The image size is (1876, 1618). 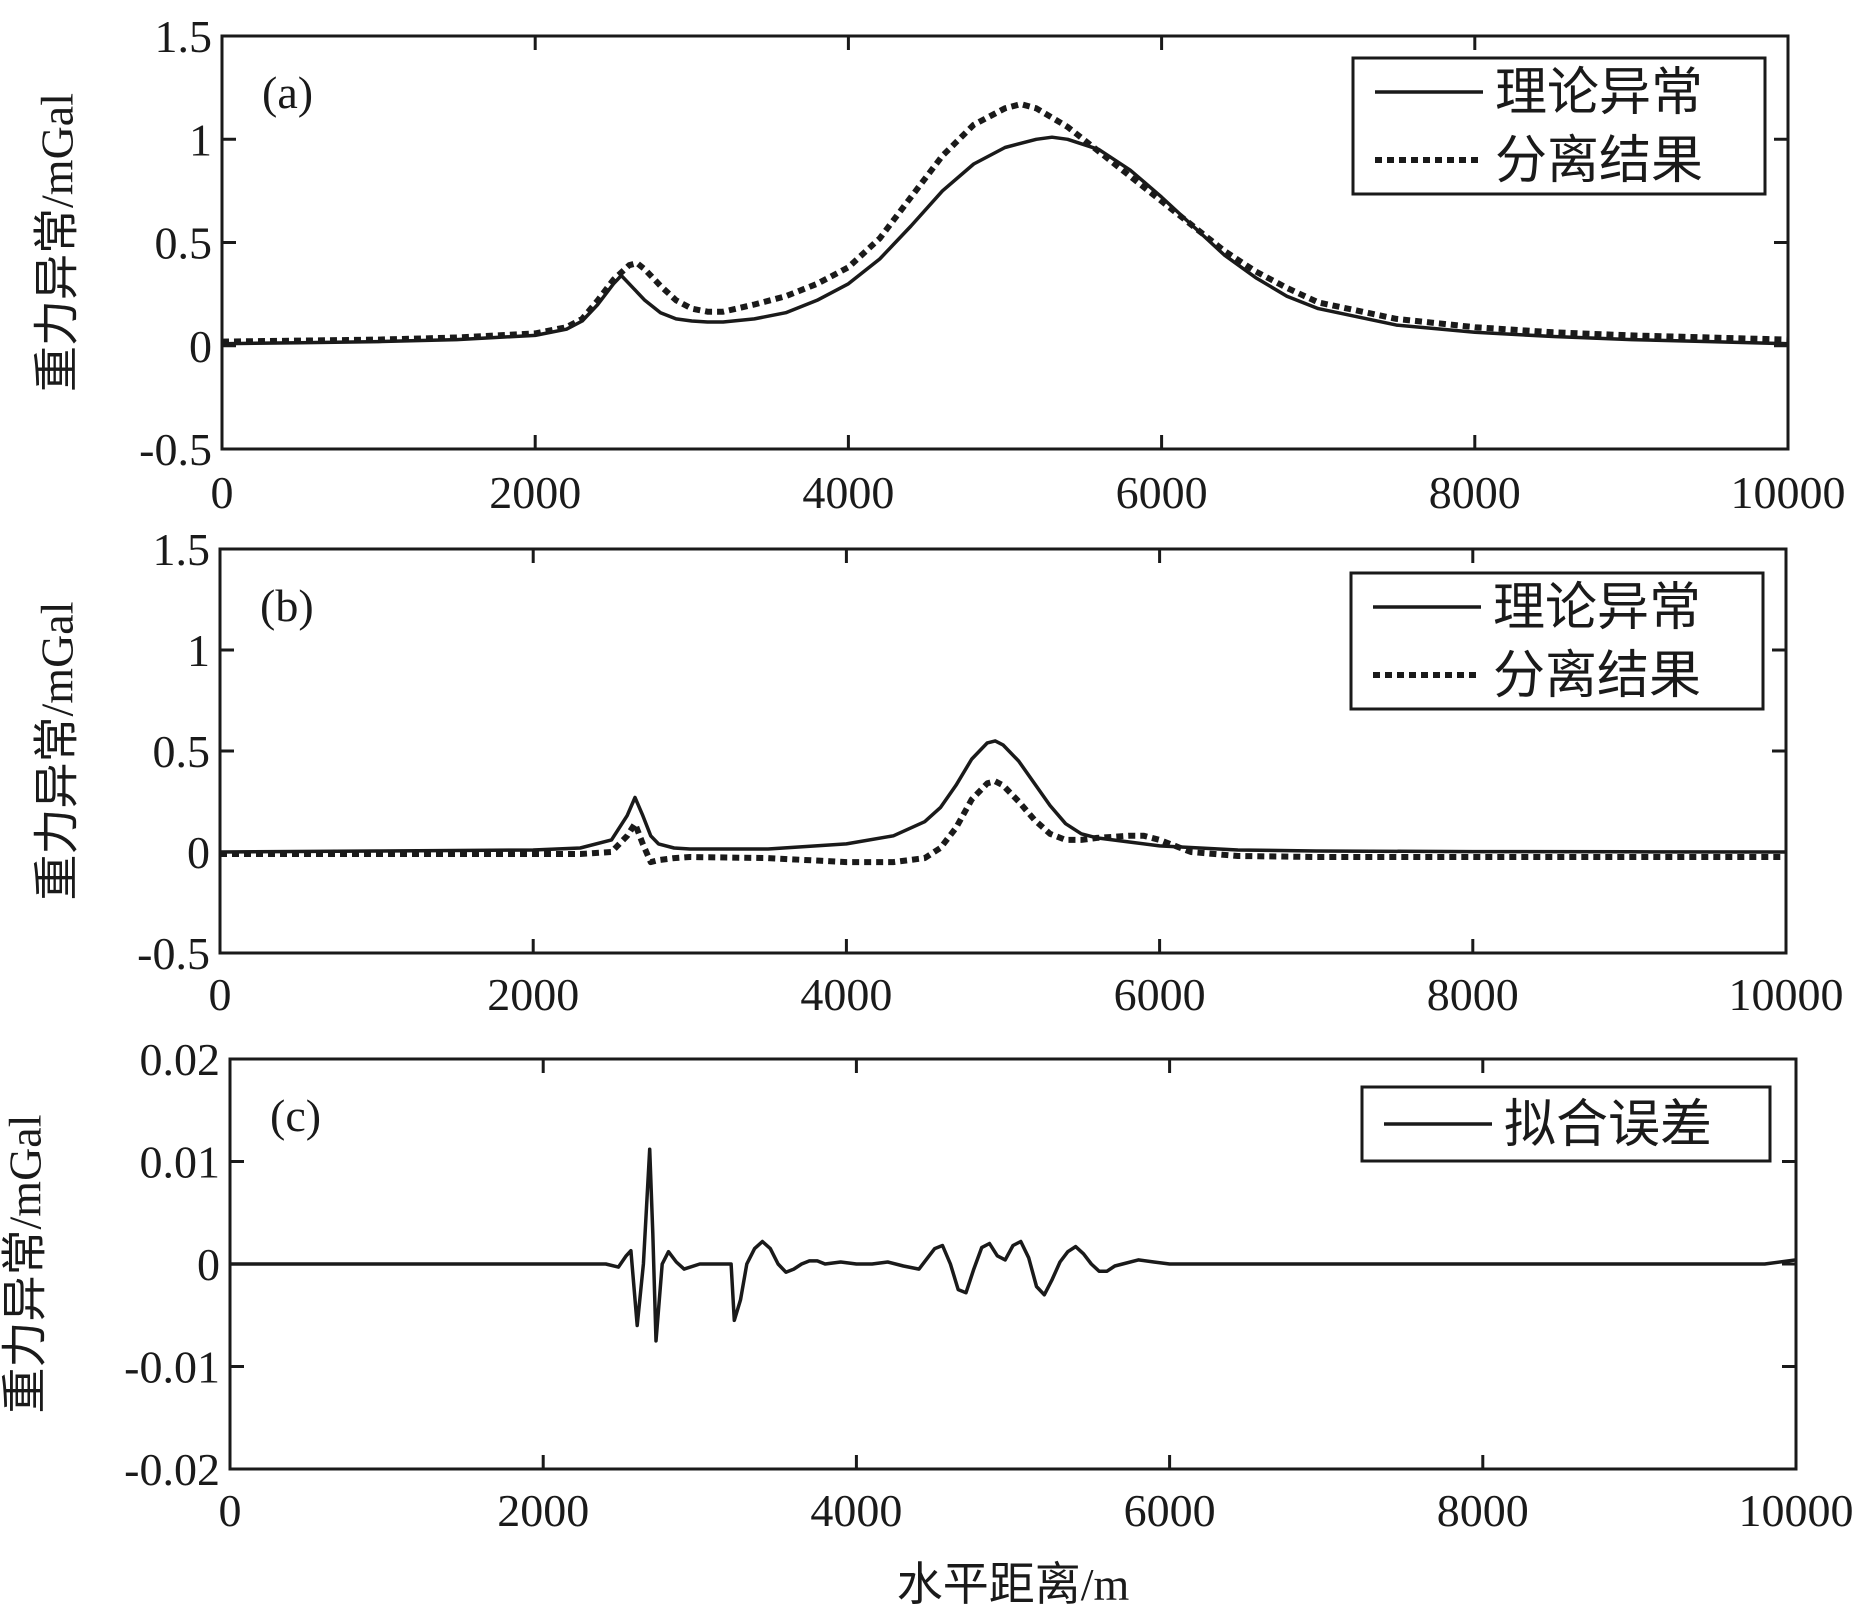 What do you see at coordinates (287, 605) in the screenshot?
I see `panel-label: (b)` at bounding box center [287, 605].